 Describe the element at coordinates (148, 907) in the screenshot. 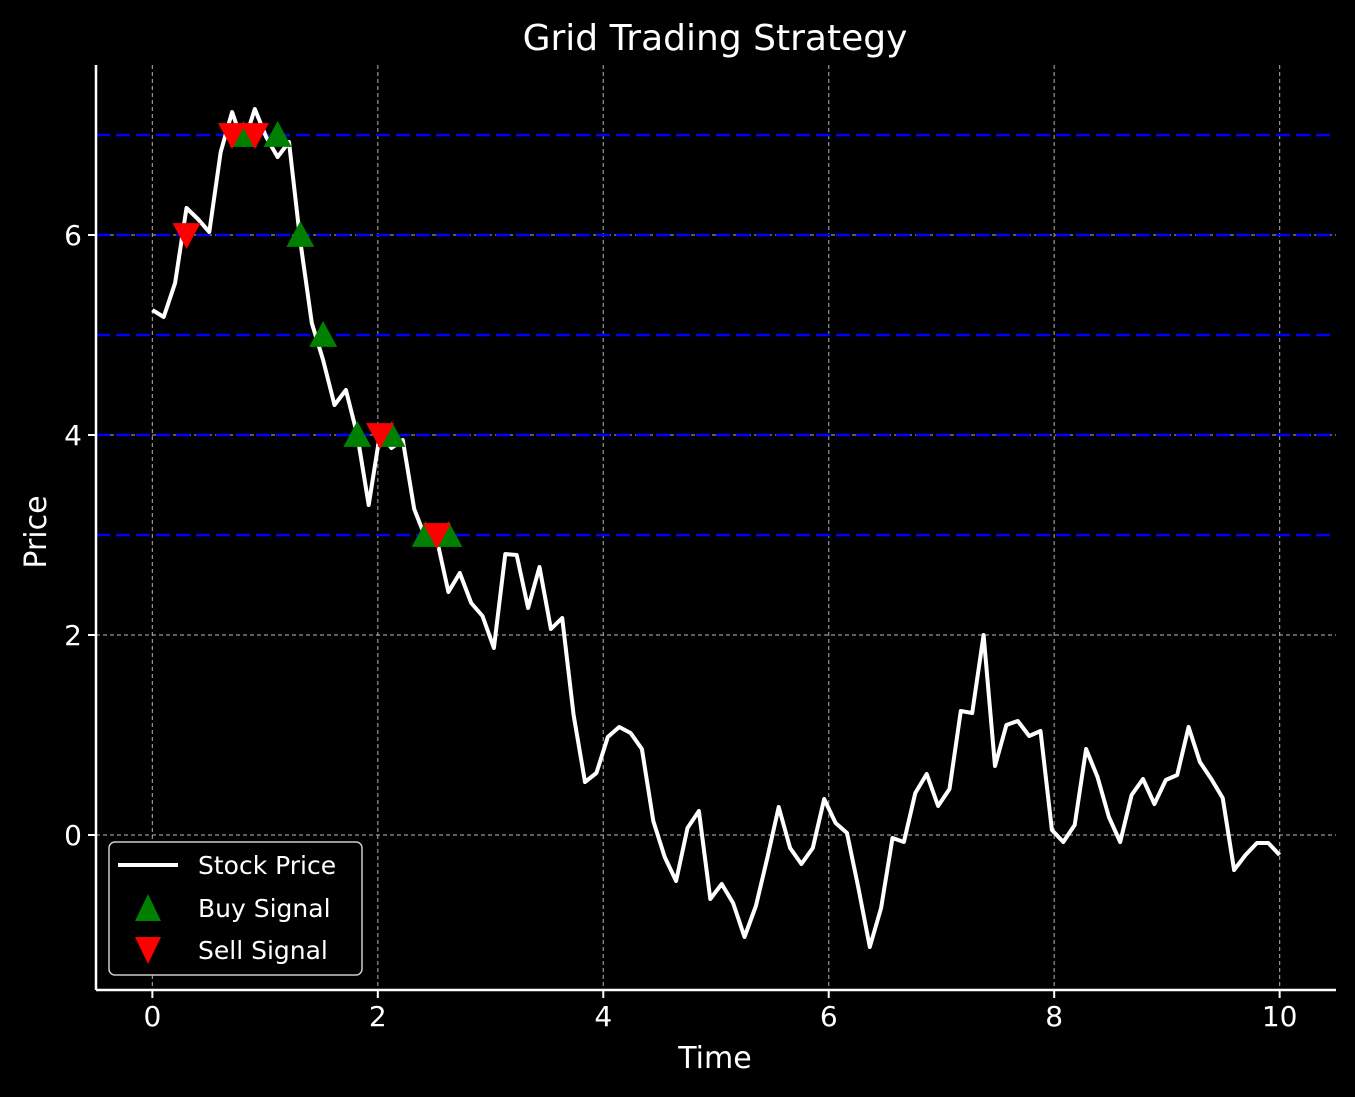

I see `legend-swatch-buy-signal` at that location.